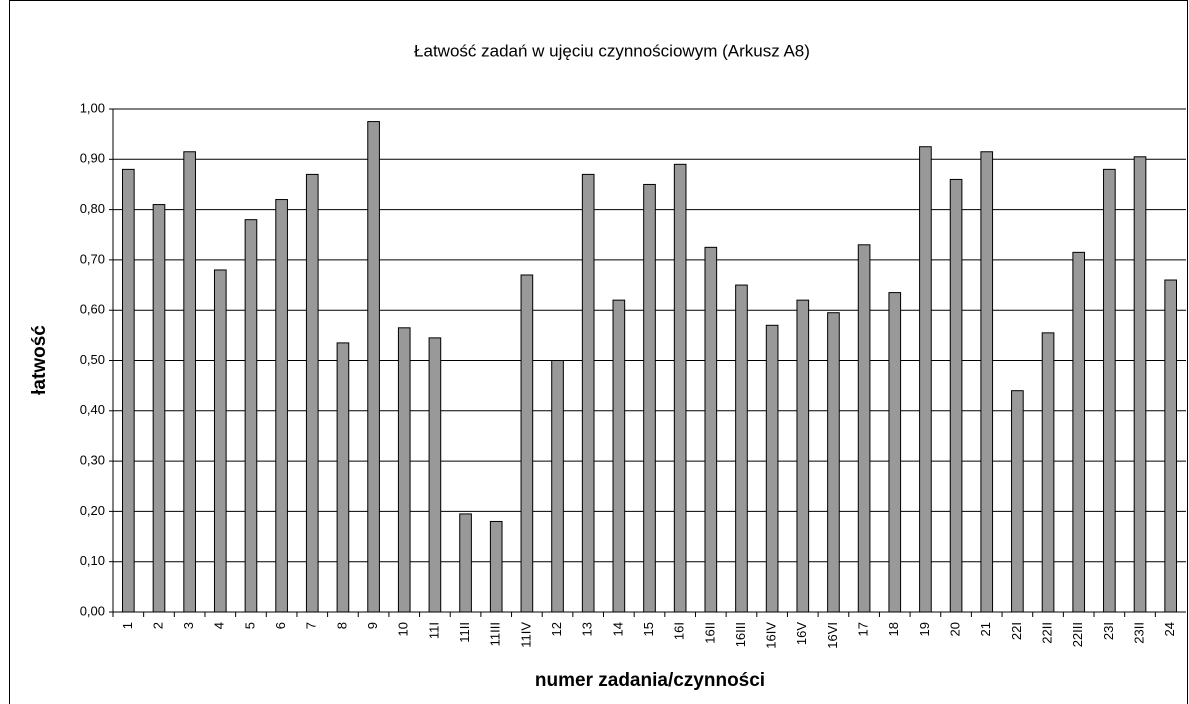 The image size is (1189, 704). I want to click on x-tick-label: 24, so click(1169, 629).